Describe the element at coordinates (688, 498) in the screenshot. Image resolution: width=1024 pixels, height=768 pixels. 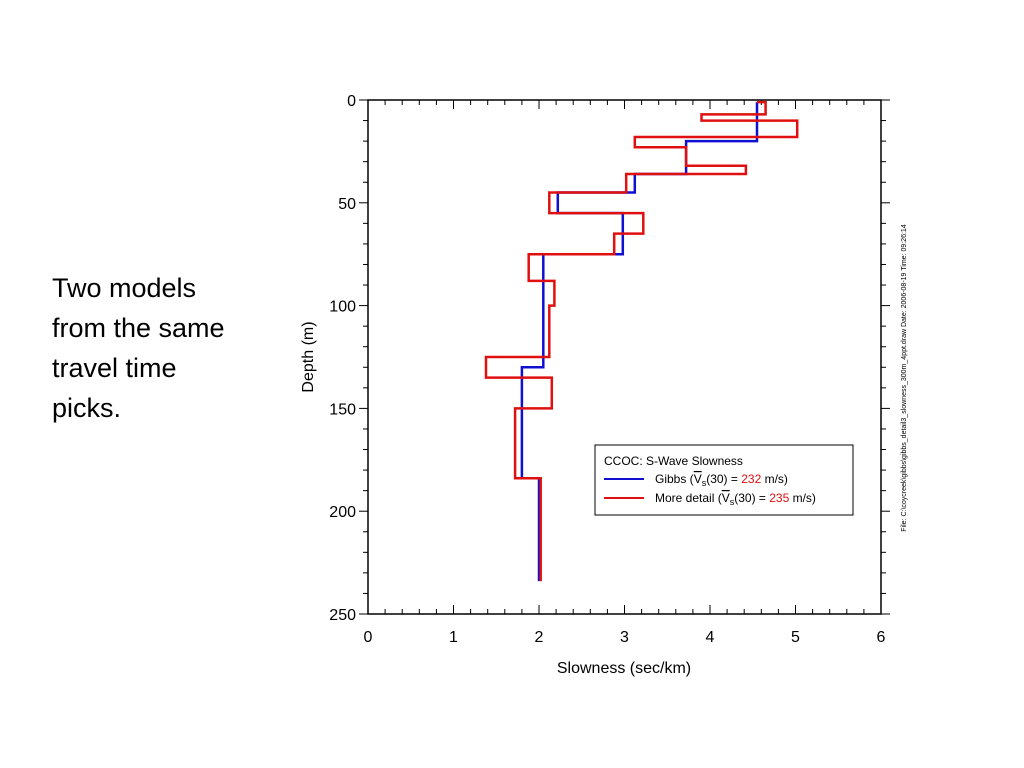
I see `legend-entry-more-detail-prefix: More detail (` at that location.